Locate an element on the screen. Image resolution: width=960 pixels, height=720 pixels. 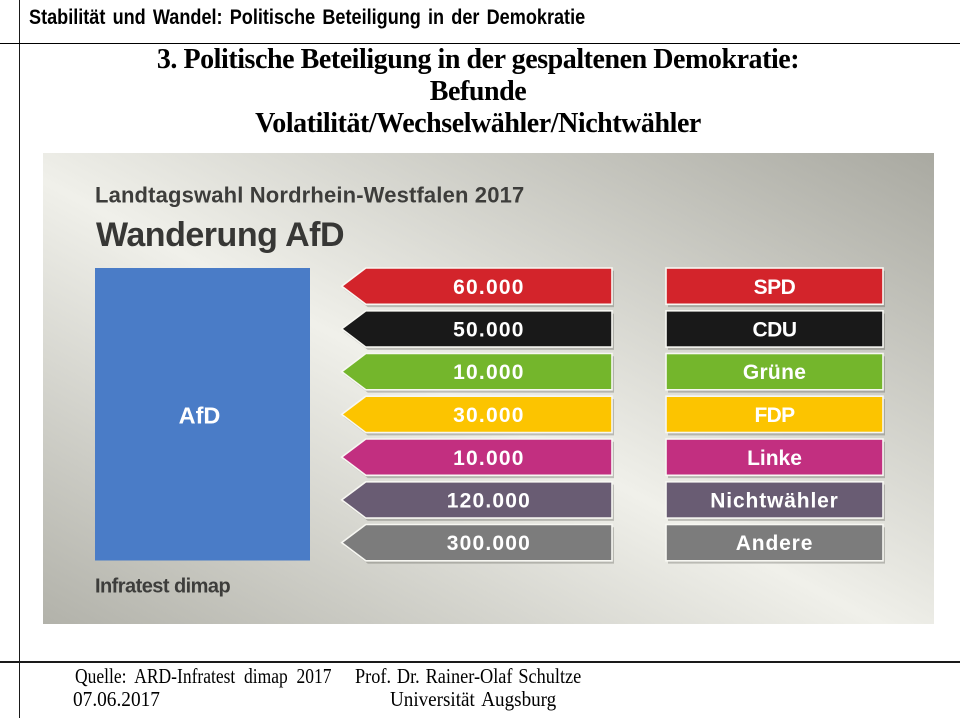
svg-text: Infratest dimap is located at coordinates (162, 587).